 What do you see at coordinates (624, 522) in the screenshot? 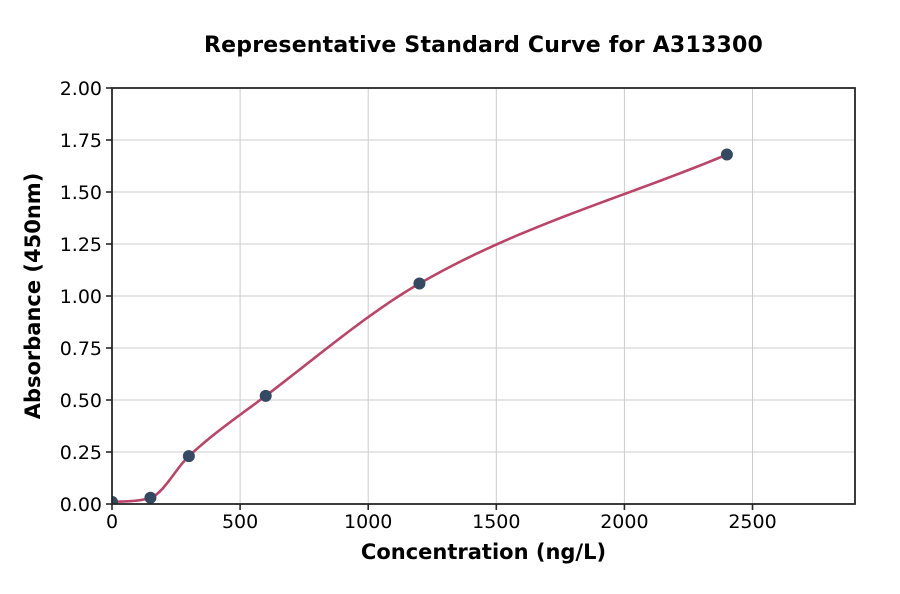
I see `x-tick-label: 2000` at bounding box center [624, 522].